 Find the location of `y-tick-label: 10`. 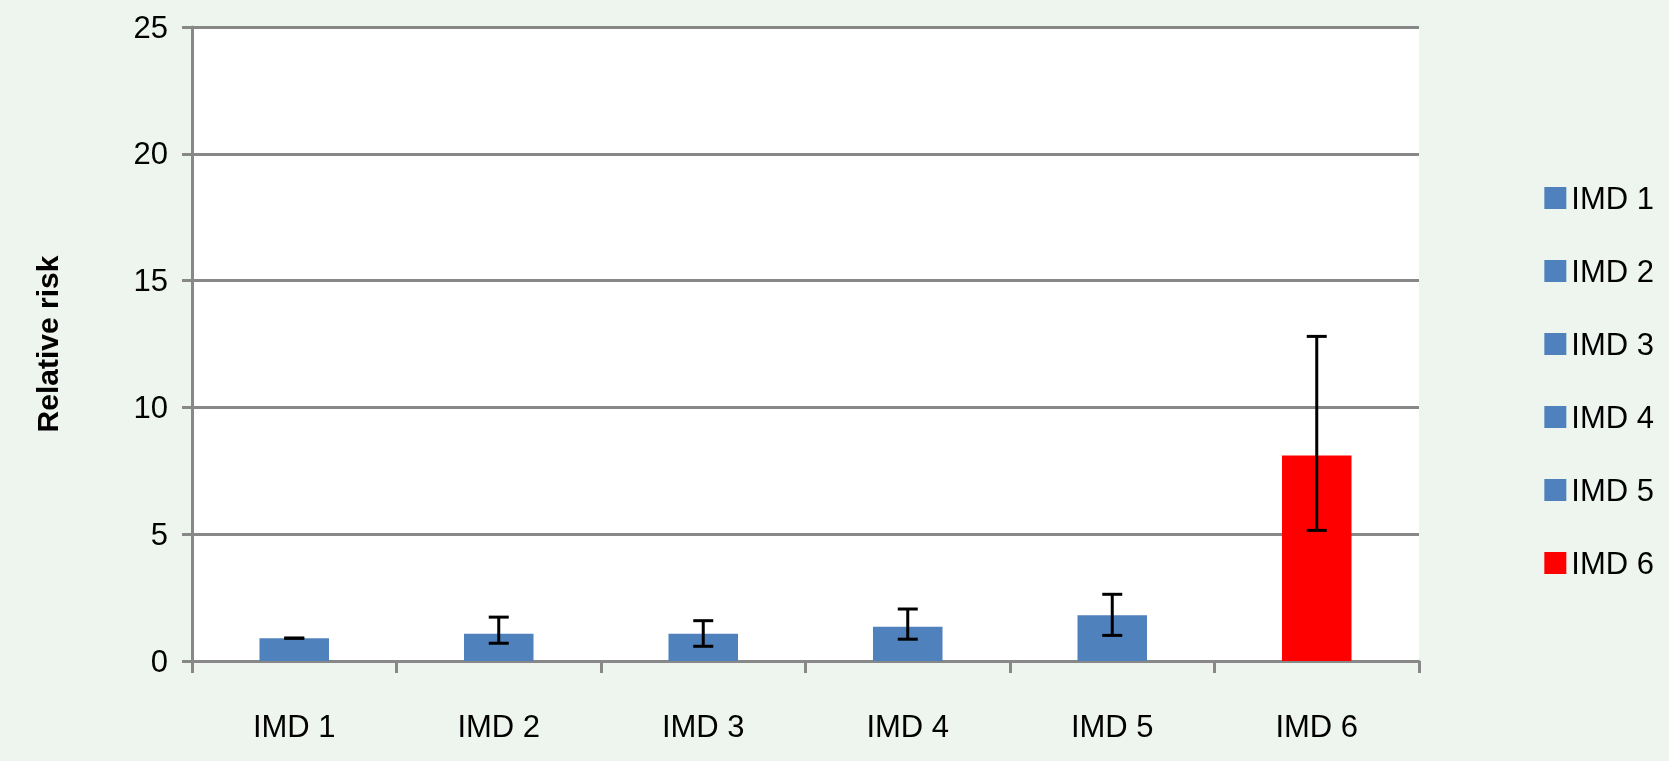

y-tick-label: 10 is located at coordinates (150, 407).